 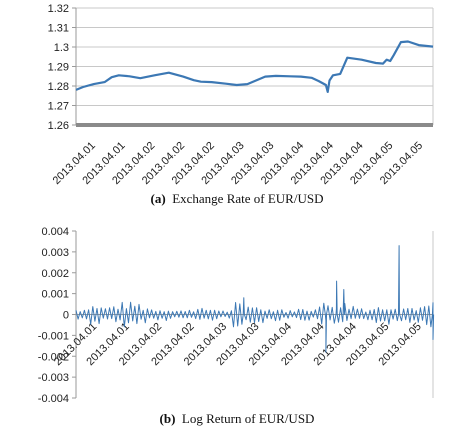 What do you see at coordinates (66, 316) in the screenshot?
I see `y-tick-label: 0` at bounding box center [66, 316].